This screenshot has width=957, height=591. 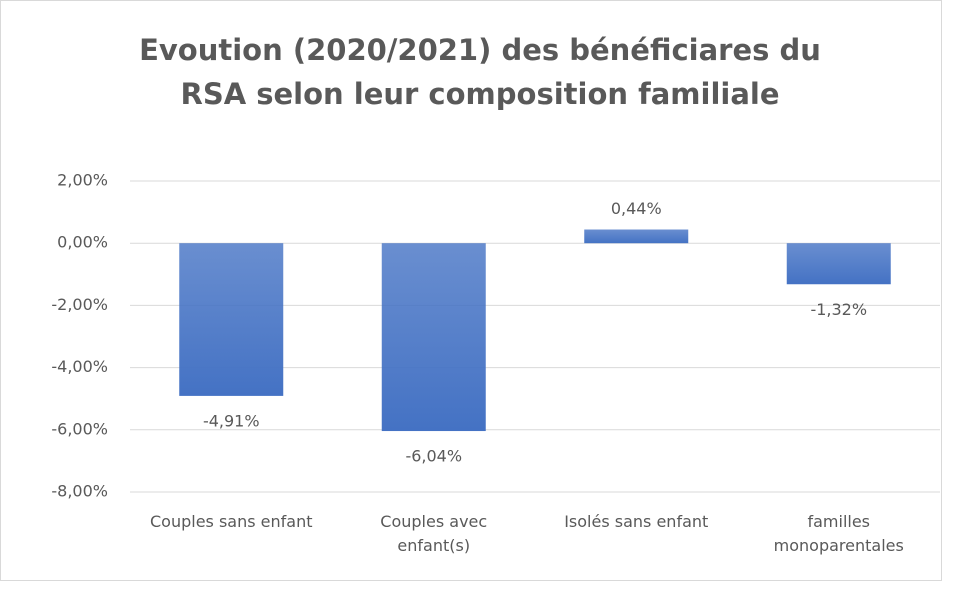 I want to click on x-tick-label: Couples avec enfant(s), so click(x=434, y=533).